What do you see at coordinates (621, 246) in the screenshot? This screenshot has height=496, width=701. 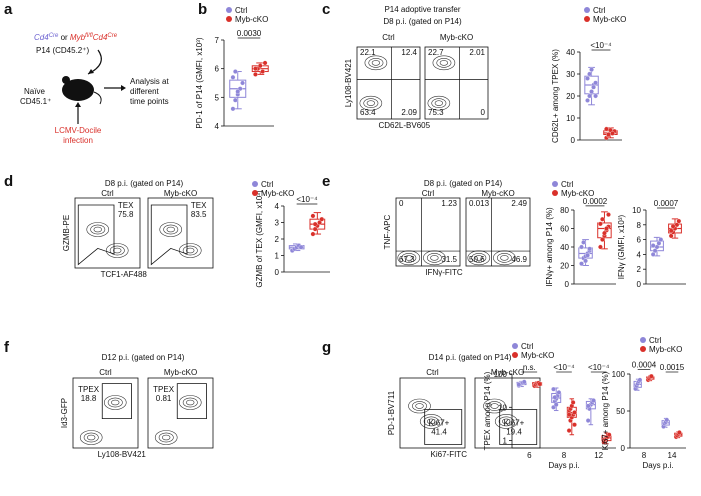 I see `y-axis-label: IFNγ (GMFI, x10³)` at bounding box center [621, 246].